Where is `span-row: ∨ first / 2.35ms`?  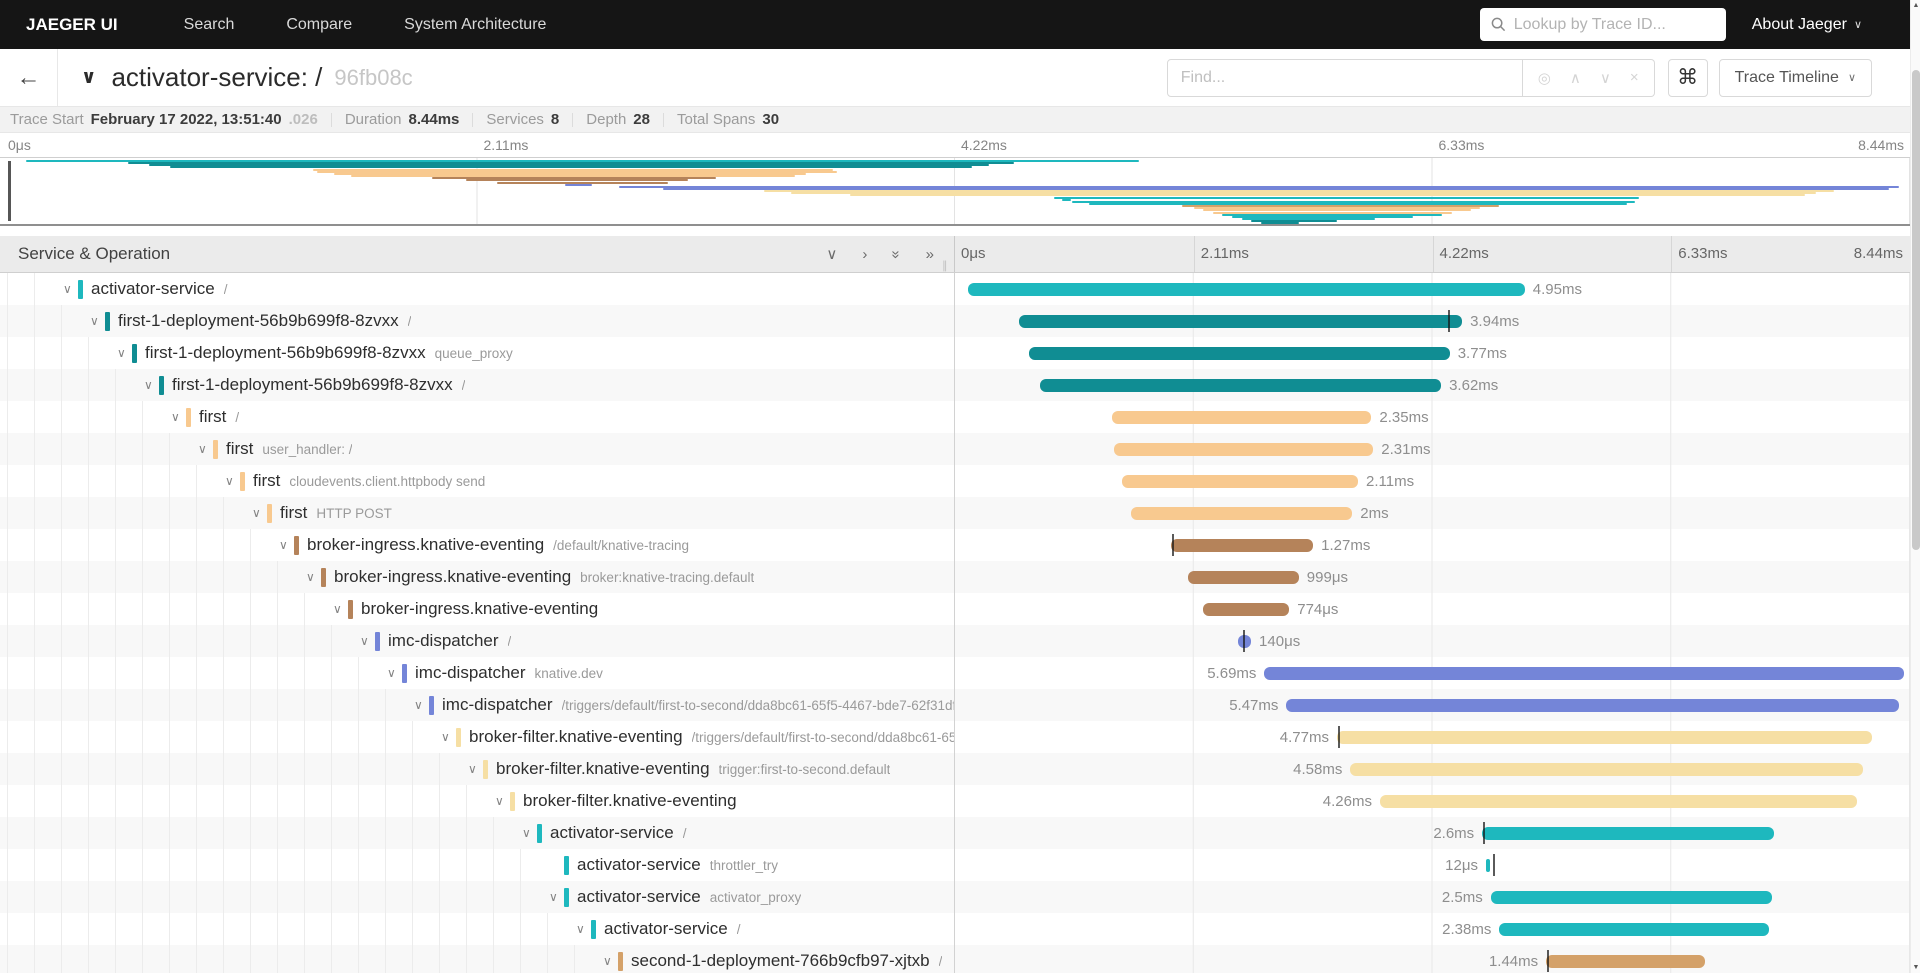 span-row: ∨ first / 2.35ms is located at coordinates (955, 417).